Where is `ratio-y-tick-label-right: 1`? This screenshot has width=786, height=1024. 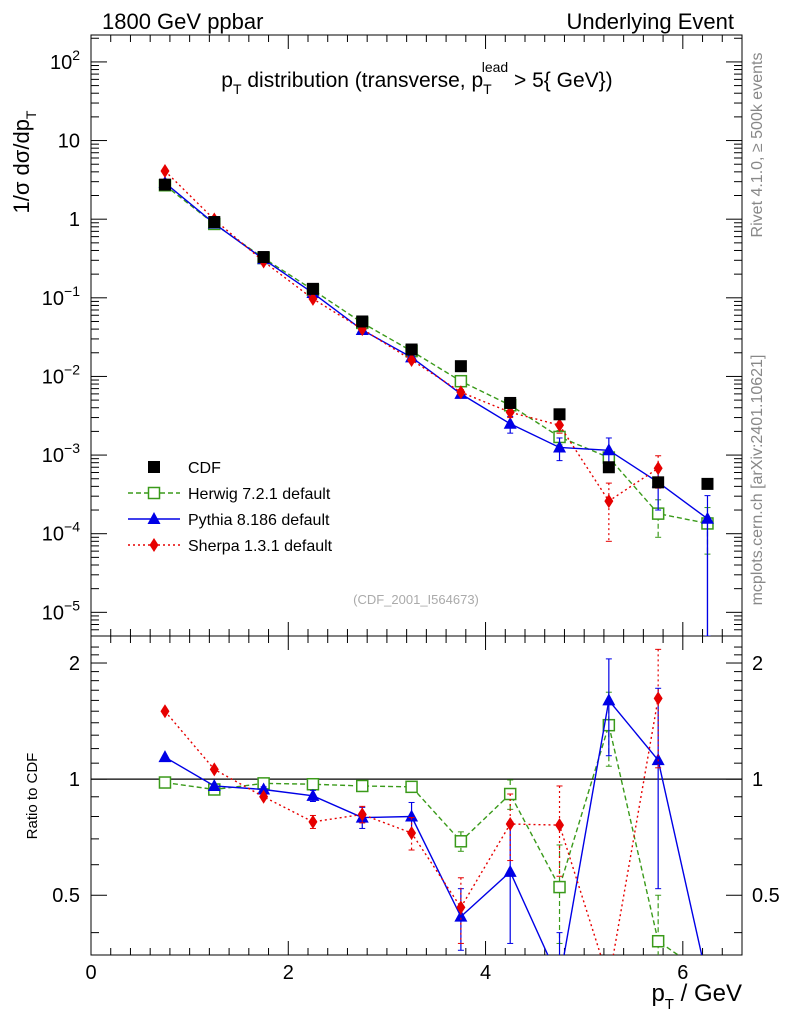 ratio-y-tick-label-right: 1 is located at coordinates (757, 780).